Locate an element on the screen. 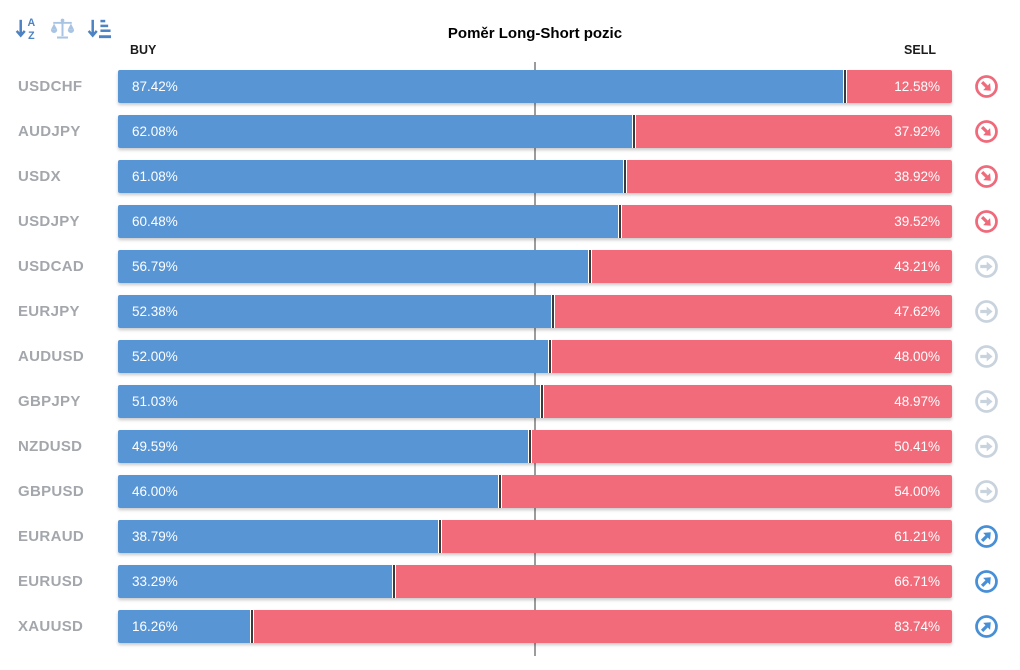  sort-amount-icon is located at coordinates (99, 29).